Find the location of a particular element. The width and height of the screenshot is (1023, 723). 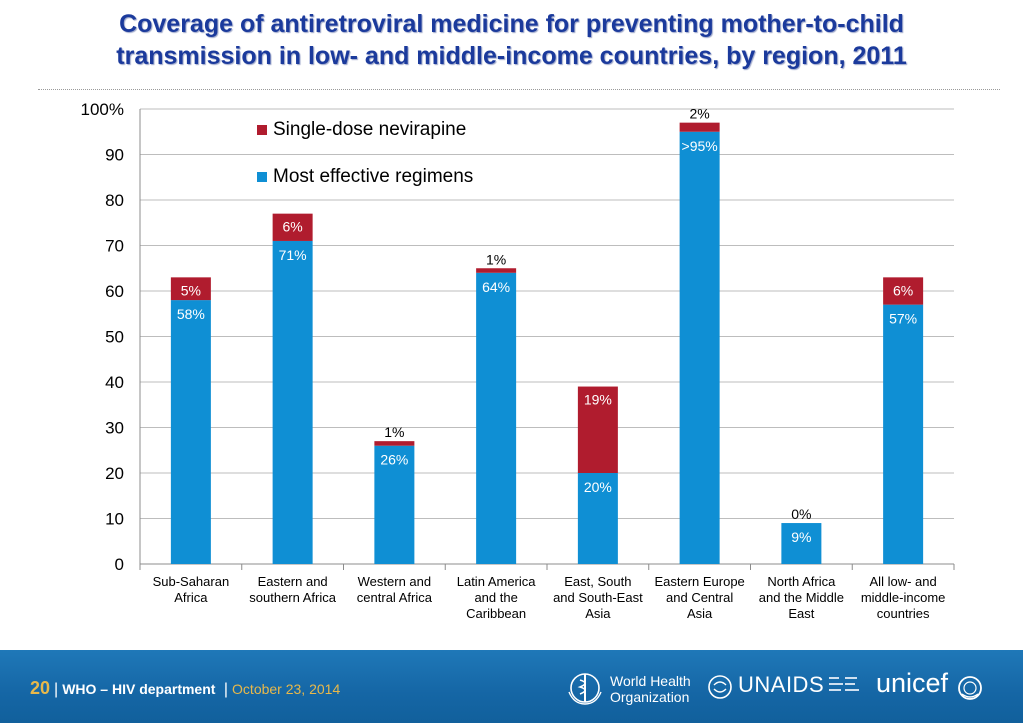

data-label-most-effective: 64% is located at coordinates (496, 287).